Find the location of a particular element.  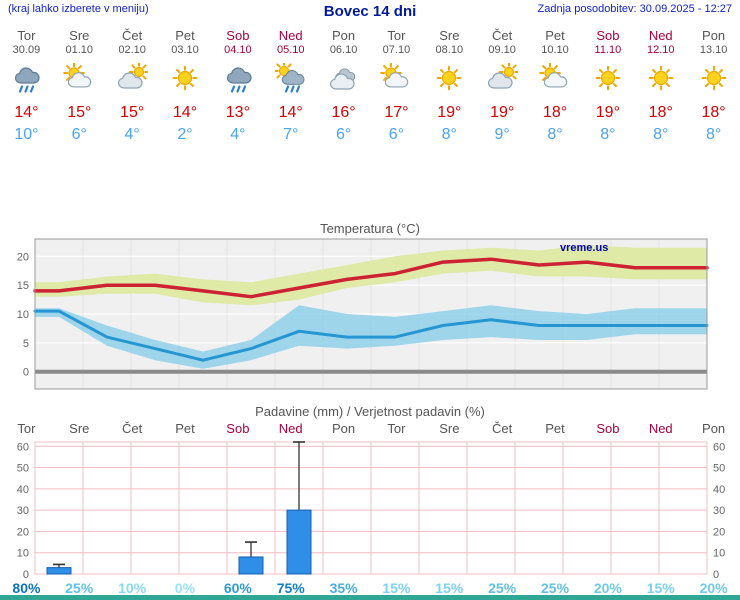

day-name: Pon is located at coordinates (714, 35).